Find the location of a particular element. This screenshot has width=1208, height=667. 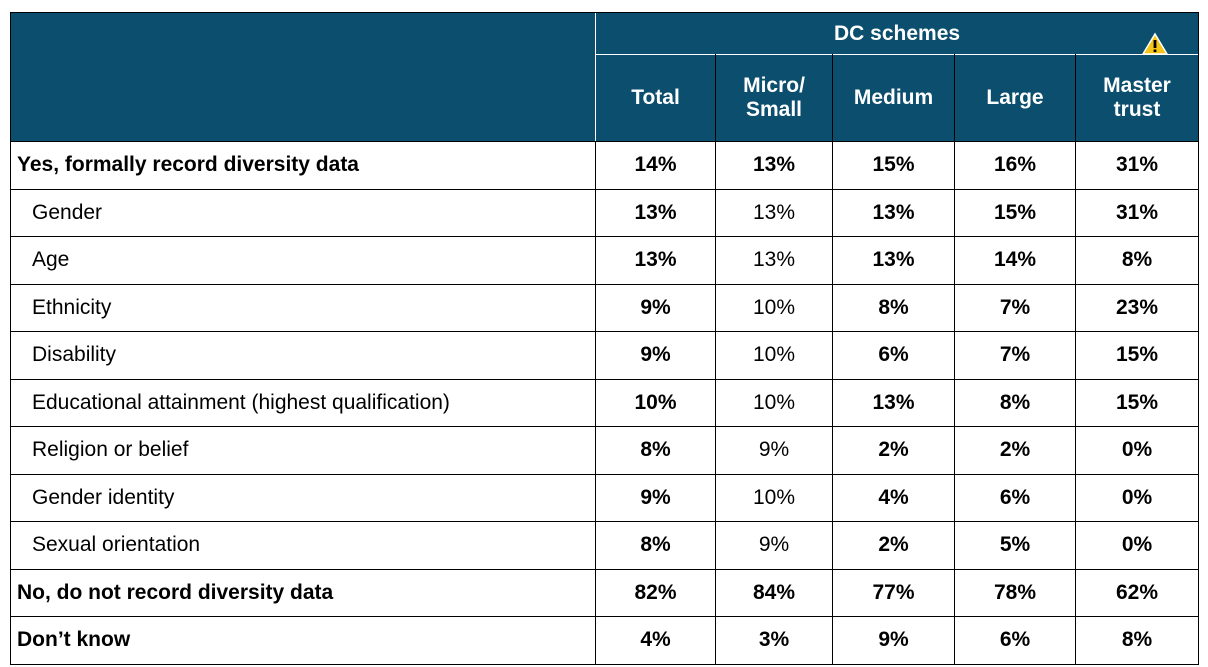

row-label: Gender is located at coordinates (303, 212).